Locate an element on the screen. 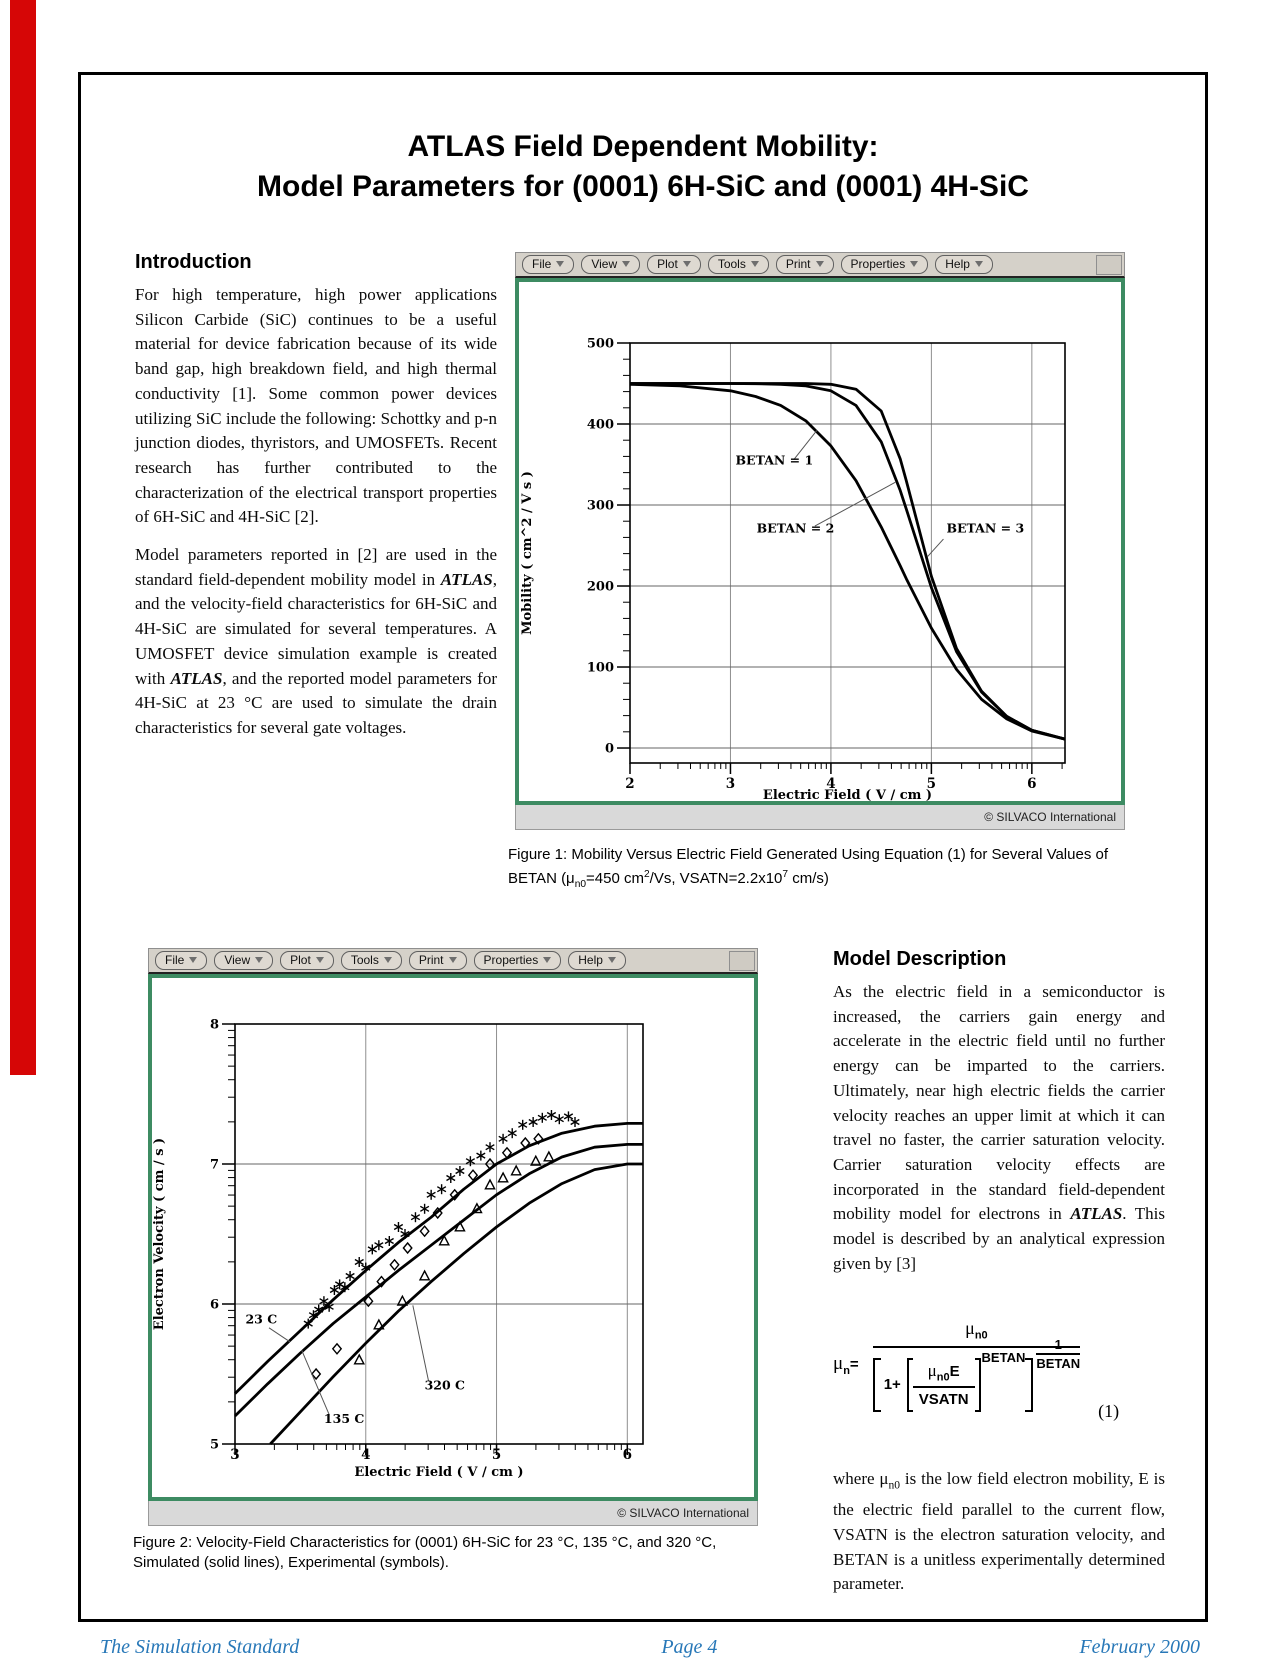 Image resolution: width=1286 pixels, height=1669 pixels. svg-text: 2 is located at coordinates (629, 784).